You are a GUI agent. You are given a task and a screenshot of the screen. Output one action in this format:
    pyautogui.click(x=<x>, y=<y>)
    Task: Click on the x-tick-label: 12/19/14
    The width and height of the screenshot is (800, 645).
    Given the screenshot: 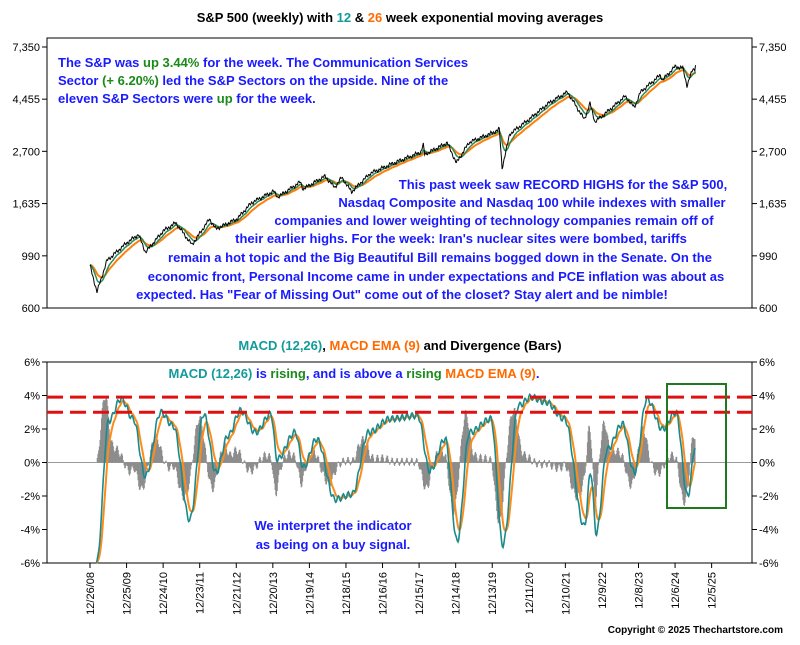 What is the action you would take?
    pyautogui.click(x=310, y=593)
    